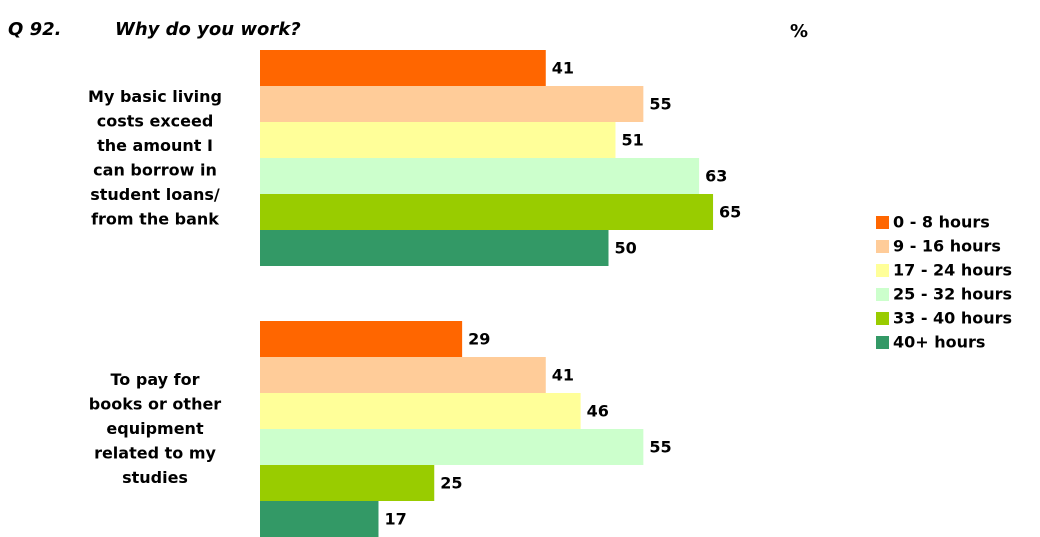  I want to click on value-label: 17, so click(395, 519).